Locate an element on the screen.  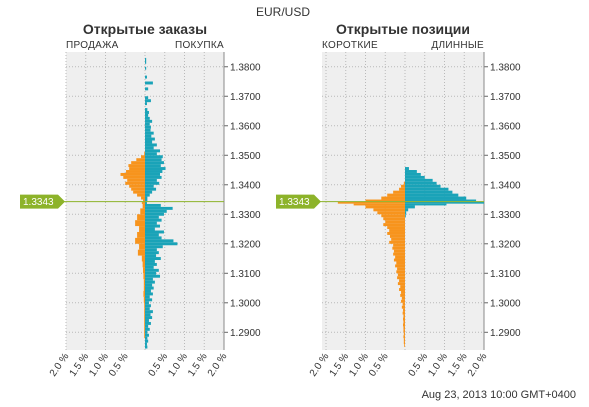
panel1-xtick-label: 1.0 % is located at coordinates (99, 364).